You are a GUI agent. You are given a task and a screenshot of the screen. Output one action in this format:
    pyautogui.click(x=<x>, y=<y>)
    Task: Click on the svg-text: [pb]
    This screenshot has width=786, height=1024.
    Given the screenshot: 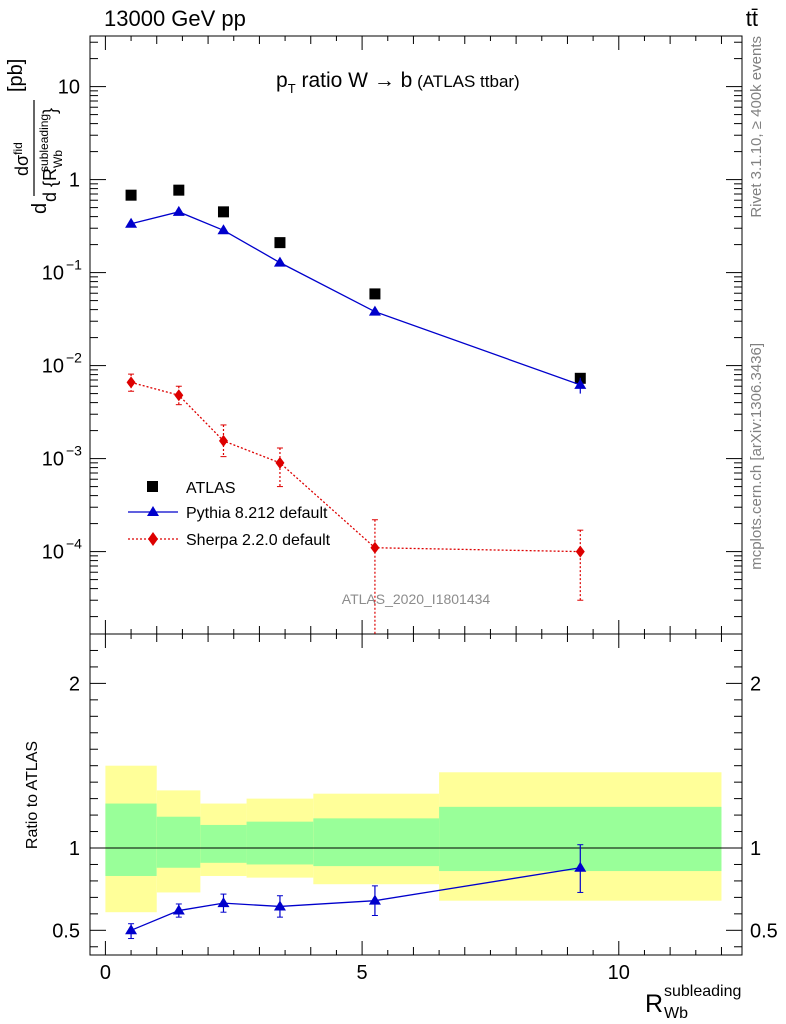 What is the action you would take?
    pyautogui.click(x=16, y=75)
    